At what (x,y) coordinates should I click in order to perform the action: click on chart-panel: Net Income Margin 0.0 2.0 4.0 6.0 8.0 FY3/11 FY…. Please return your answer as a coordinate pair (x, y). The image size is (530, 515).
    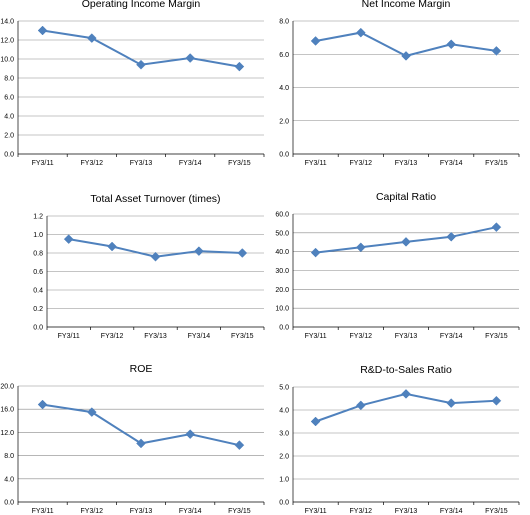
    Looking at the image, I should click on (399, 83).